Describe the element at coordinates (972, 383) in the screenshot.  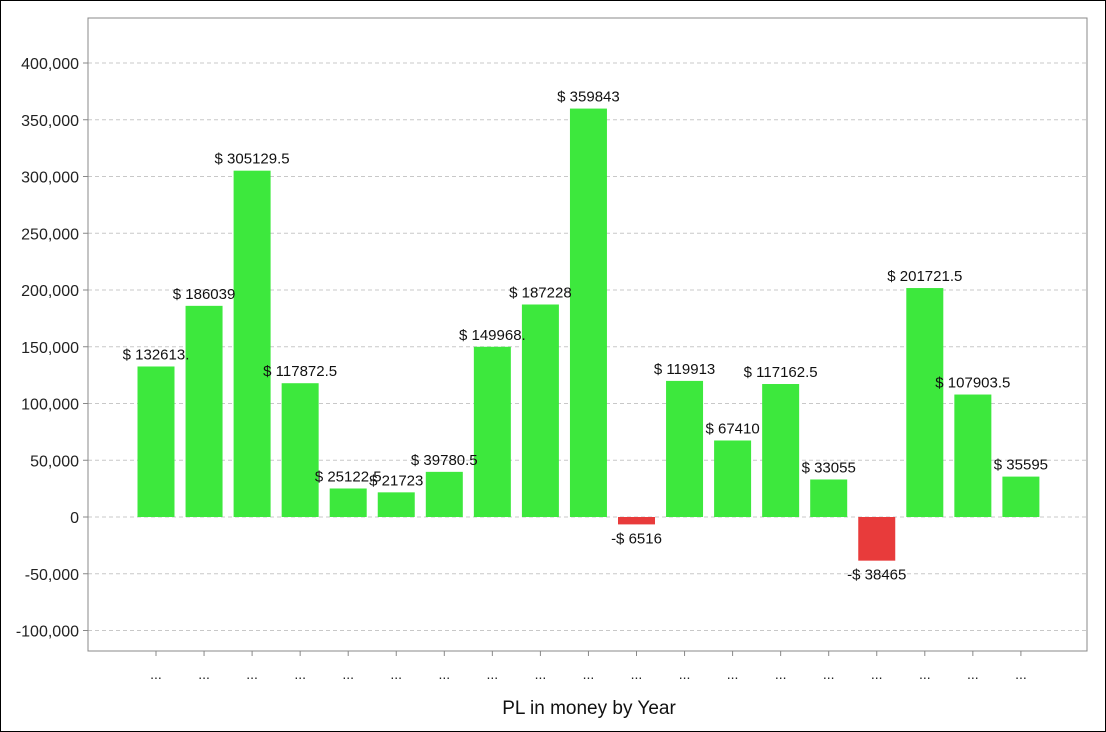
I see `data-label: $ 107903.5` at that location.